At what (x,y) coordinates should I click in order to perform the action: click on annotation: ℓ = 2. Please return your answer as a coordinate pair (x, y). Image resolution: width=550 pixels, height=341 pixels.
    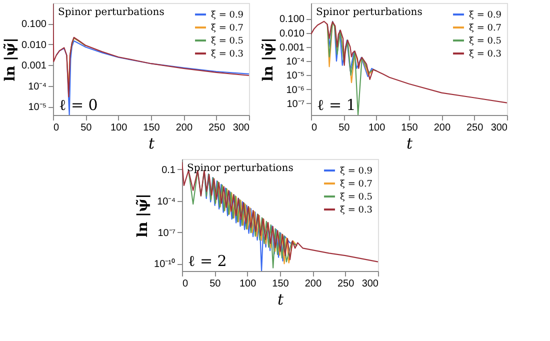
    Looking at the image, I should click on (207, 261).